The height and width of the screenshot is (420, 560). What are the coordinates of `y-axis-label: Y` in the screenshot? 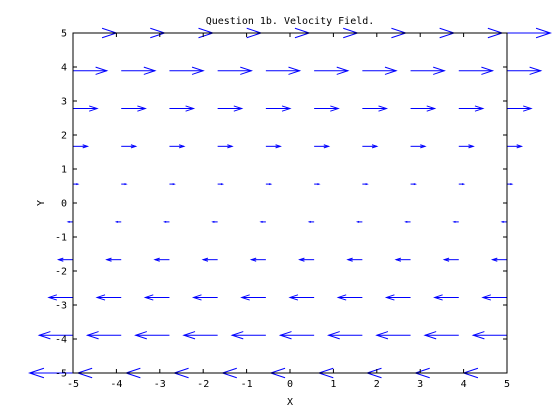 It's located at (41, 203).